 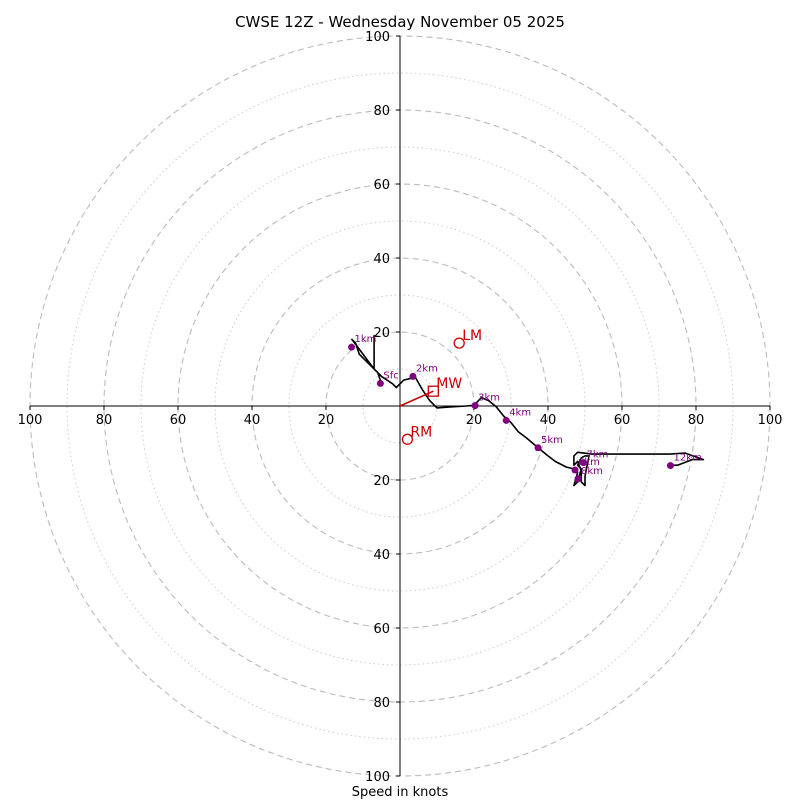 I want to click on height-marker-label: 12km, so click(x=687, y=458).